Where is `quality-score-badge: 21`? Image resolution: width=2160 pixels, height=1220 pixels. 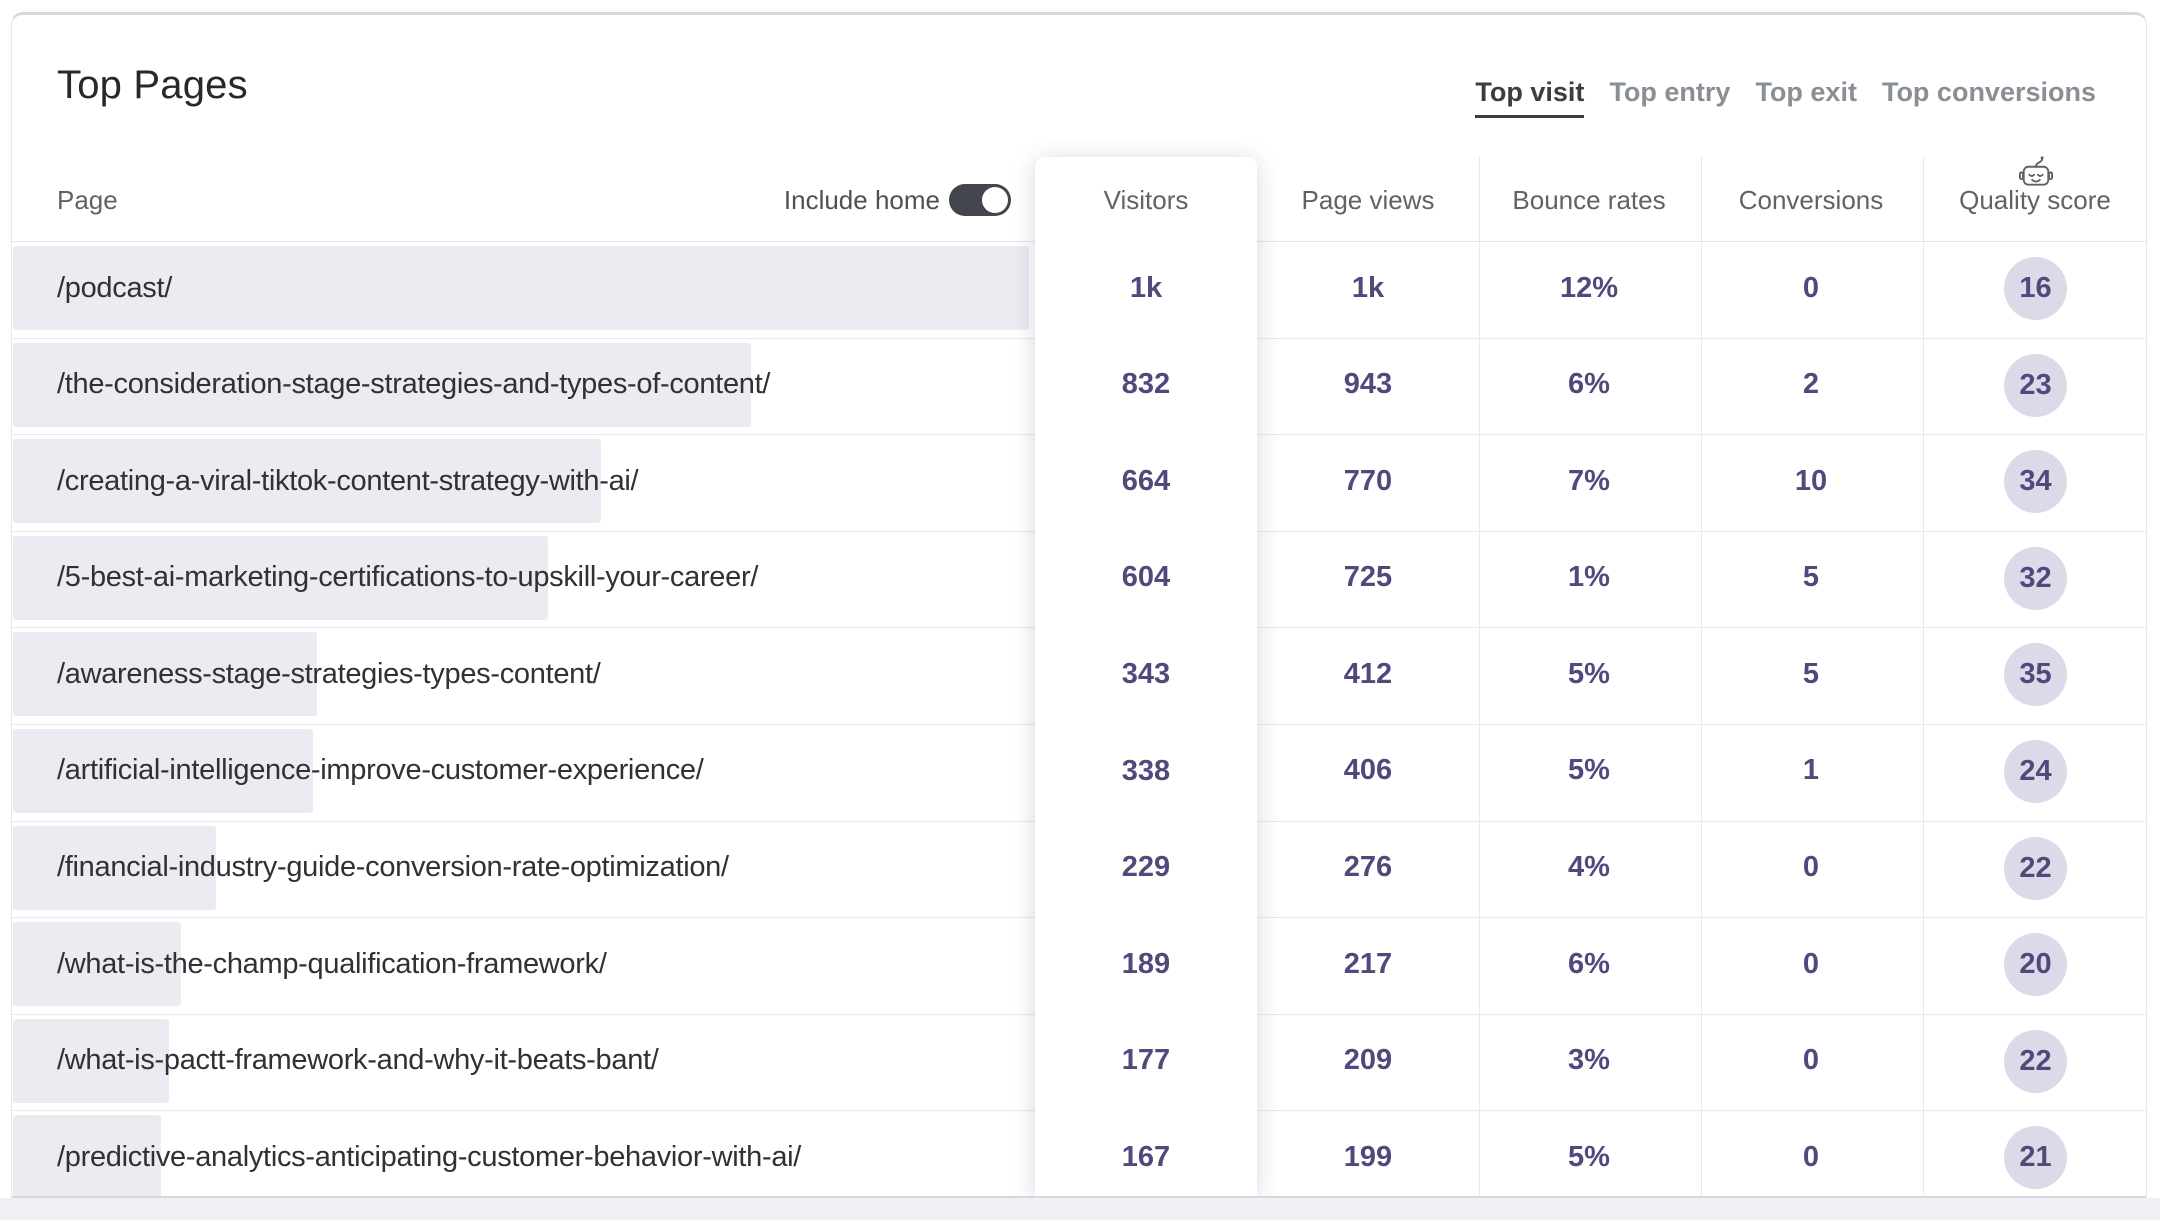
quality-score-badge: 21 is located at coordinates (2035, 1158).